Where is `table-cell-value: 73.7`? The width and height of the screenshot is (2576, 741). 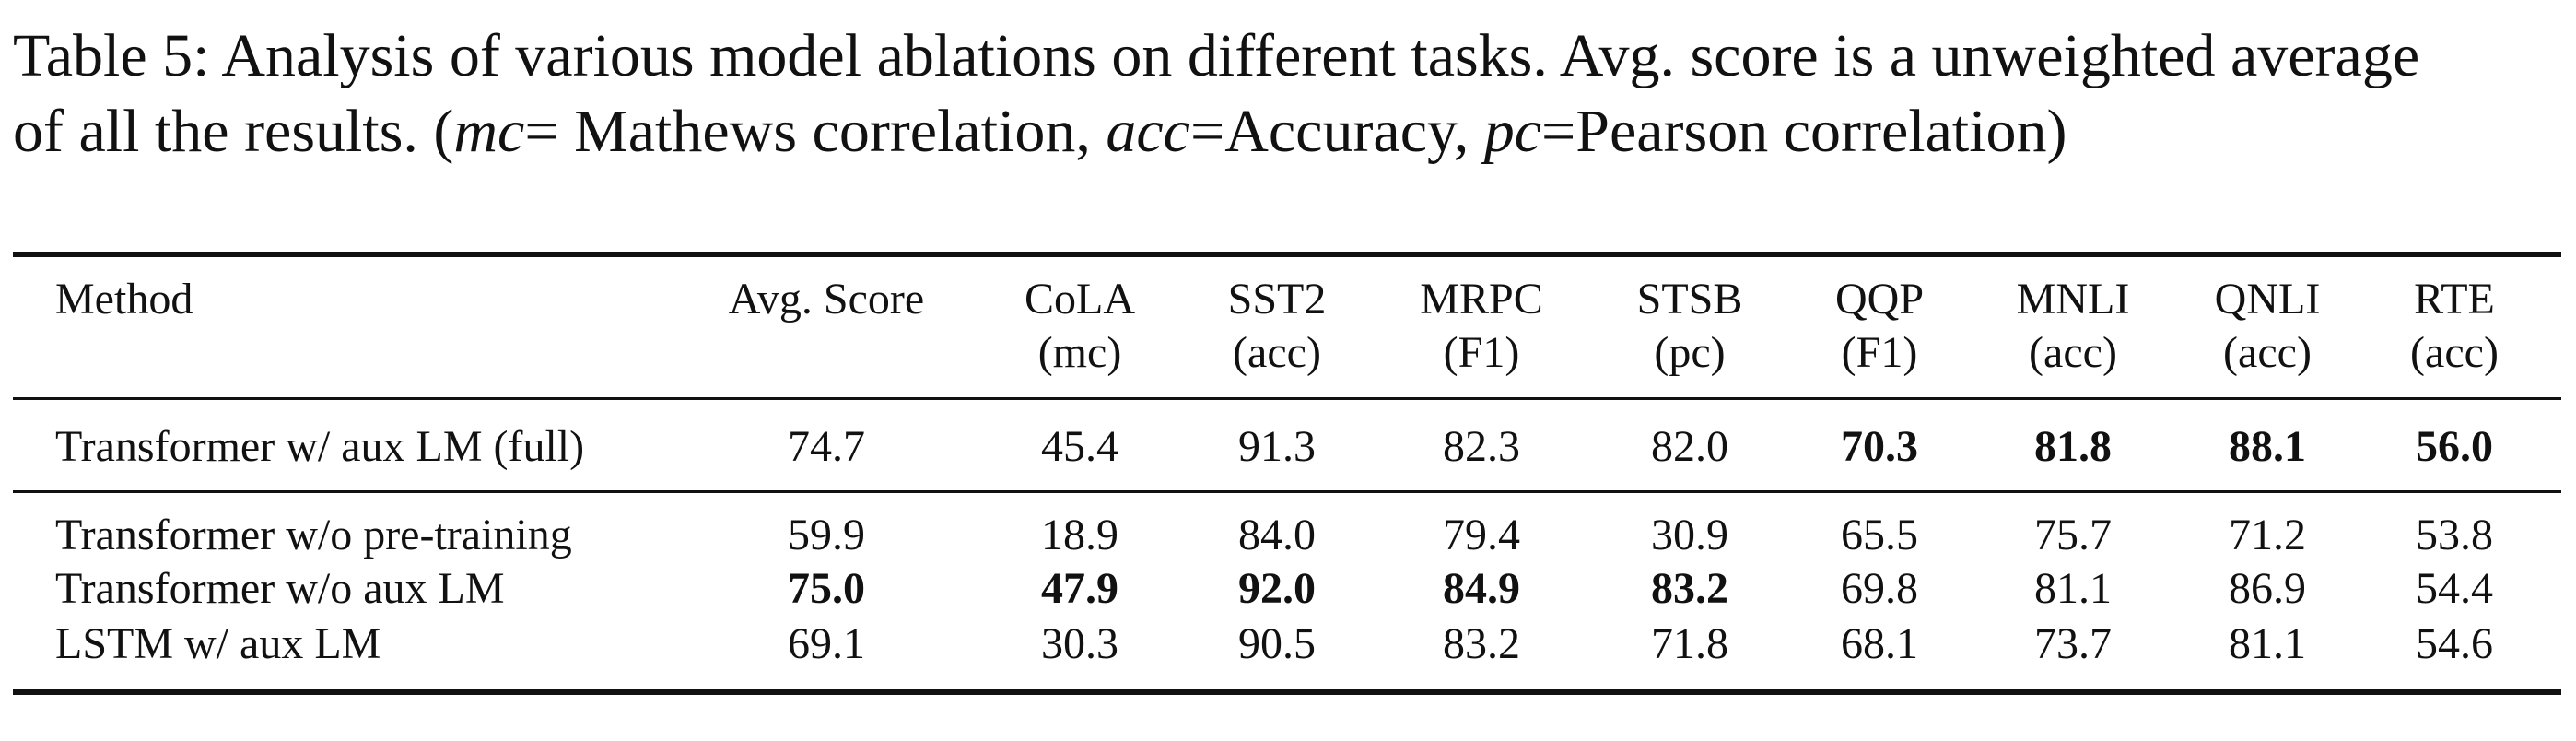
table-cell-value: 73.7 is located at coordinates (2073, 643).